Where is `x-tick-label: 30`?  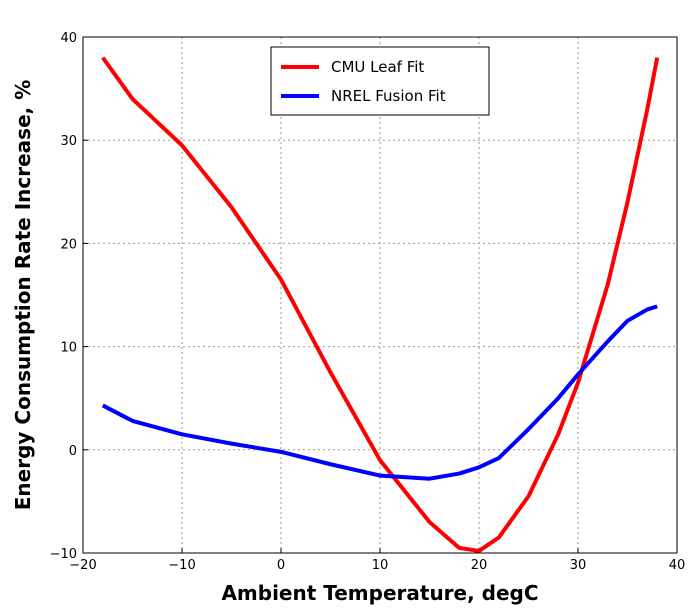
x-tick-label: 30 is located at coordinates (578, 565).